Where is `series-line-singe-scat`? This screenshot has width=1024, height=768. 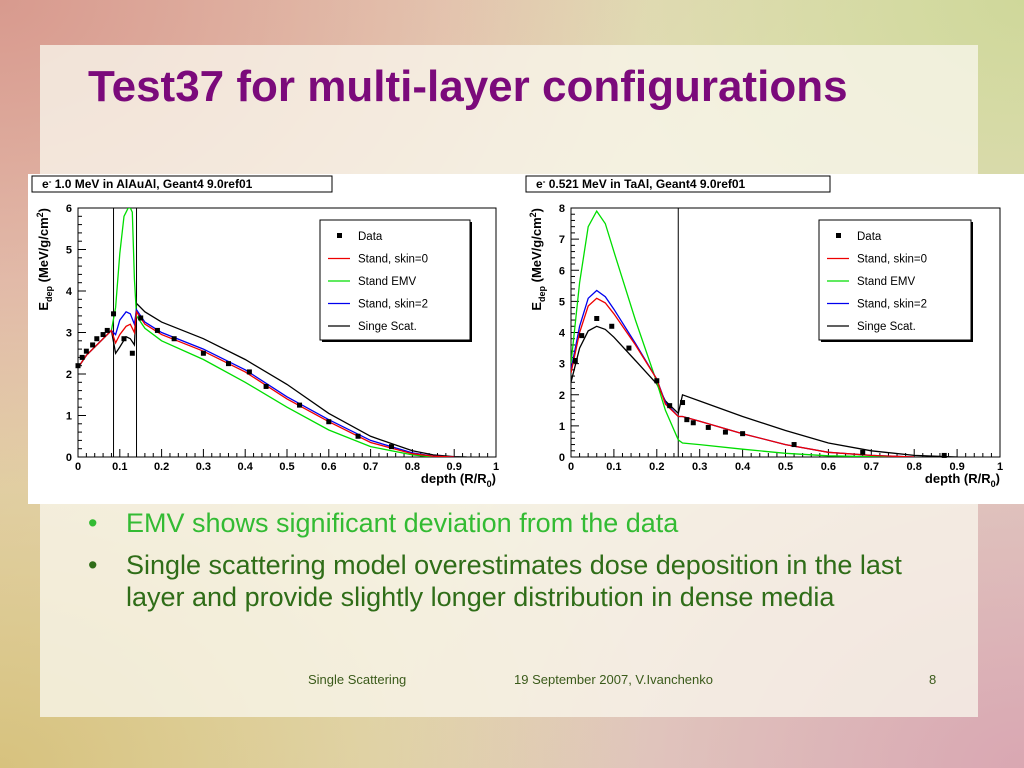 series-line-singe-scat is located at coordinates (272, 379).